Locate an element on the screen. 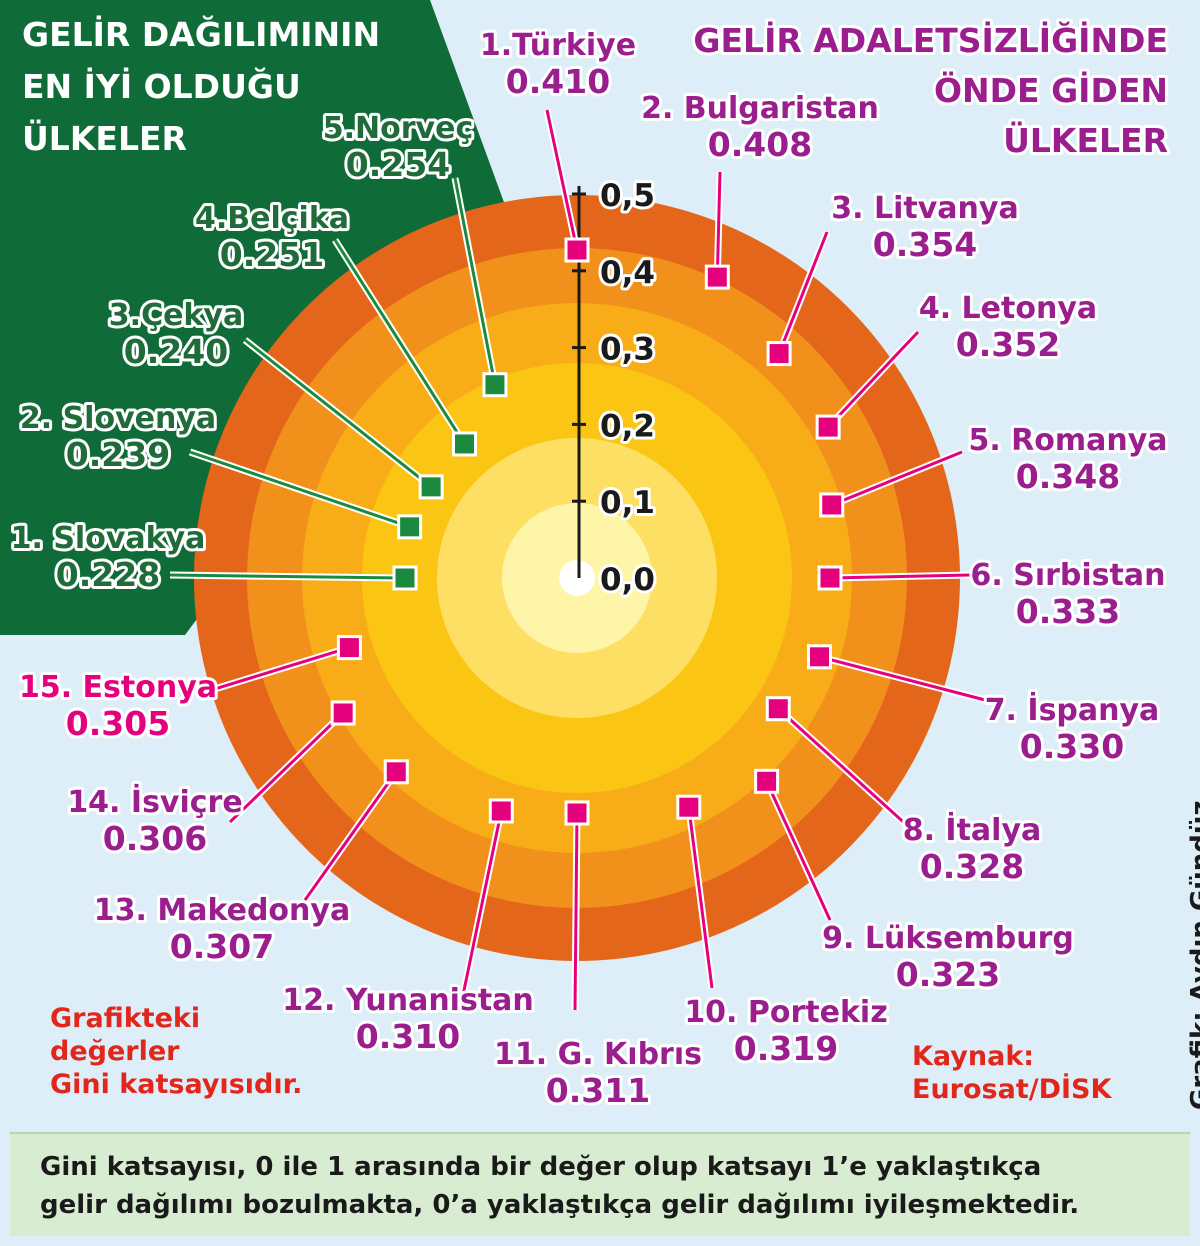 The image size is (1200, 1246). best-gini-value: 0.251 is located at coordinates (272, 254).